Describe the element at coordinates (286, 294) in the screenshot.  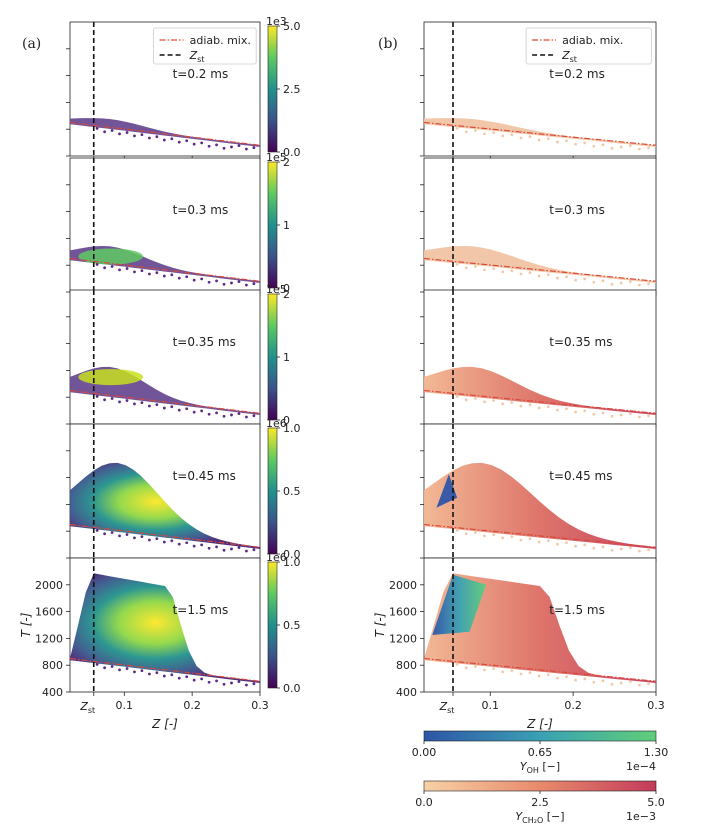
I see `colorbar-tick-label: 2` at that location.